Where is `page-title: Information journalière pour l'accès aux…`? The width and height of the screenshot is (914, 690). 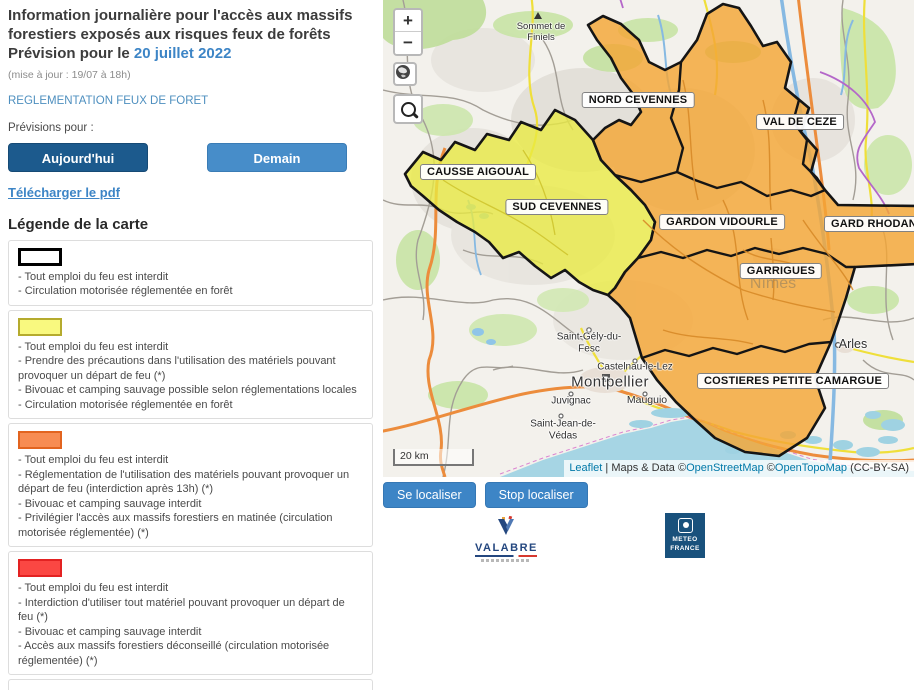
page-title: Information journalière pour l'accès aux… is located at coordinates (190, 35).